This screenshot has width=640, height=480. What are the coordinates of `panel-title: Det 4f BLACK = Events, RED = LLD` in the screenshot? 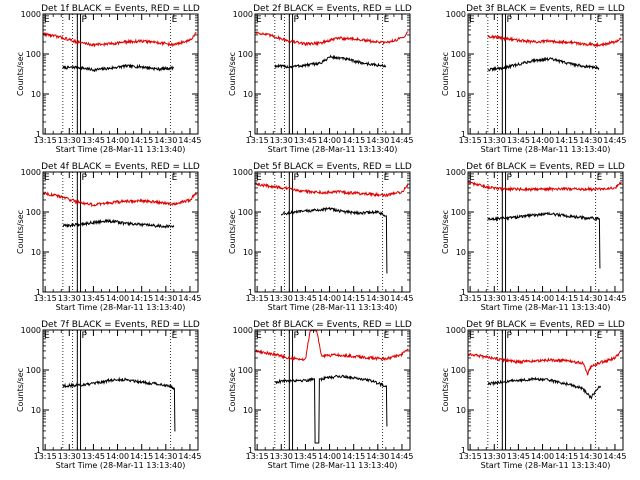 It's located at (120, 167).